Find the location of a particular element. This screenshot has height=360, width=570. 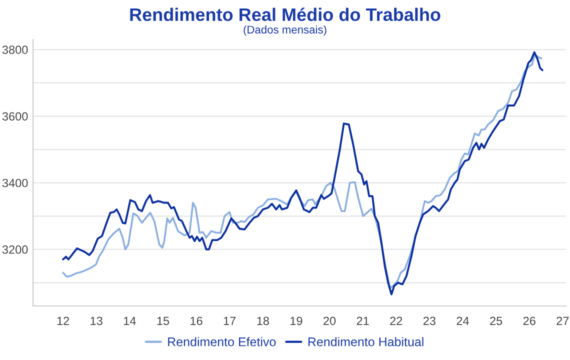

x-tick-label: 24 is located at coordinates (462, 320).